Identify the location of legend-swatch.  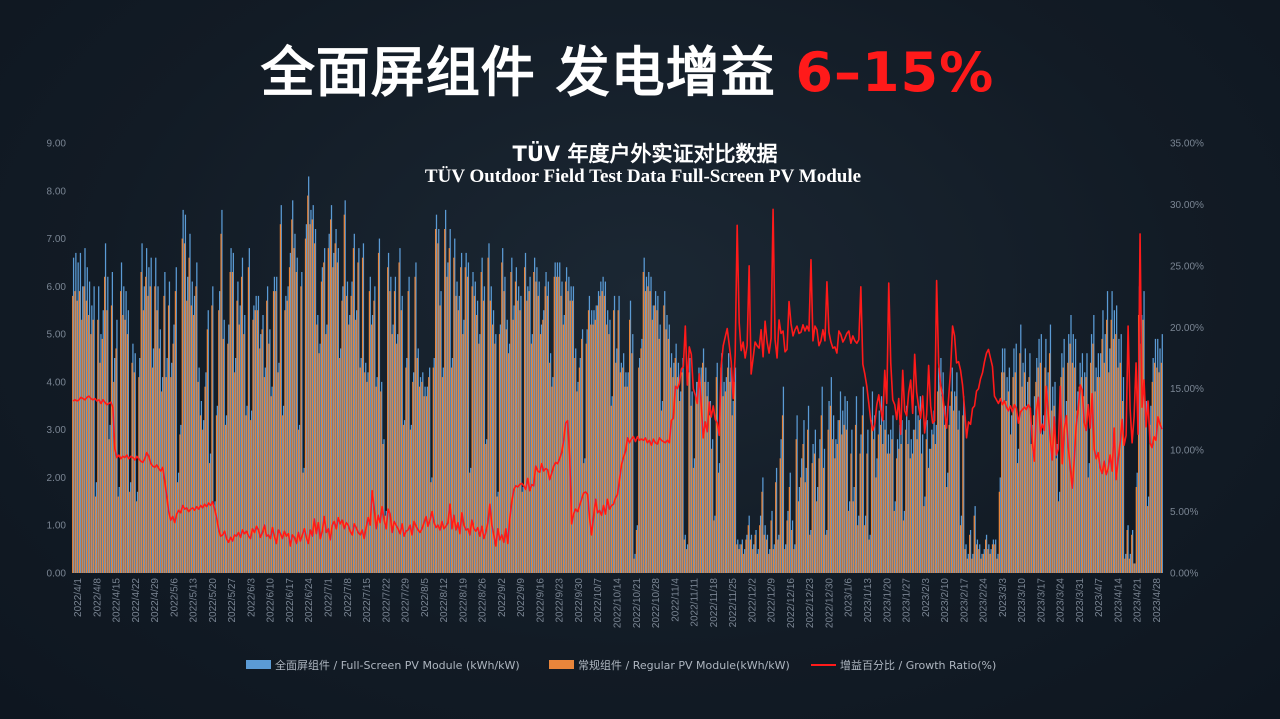
(258, 664).